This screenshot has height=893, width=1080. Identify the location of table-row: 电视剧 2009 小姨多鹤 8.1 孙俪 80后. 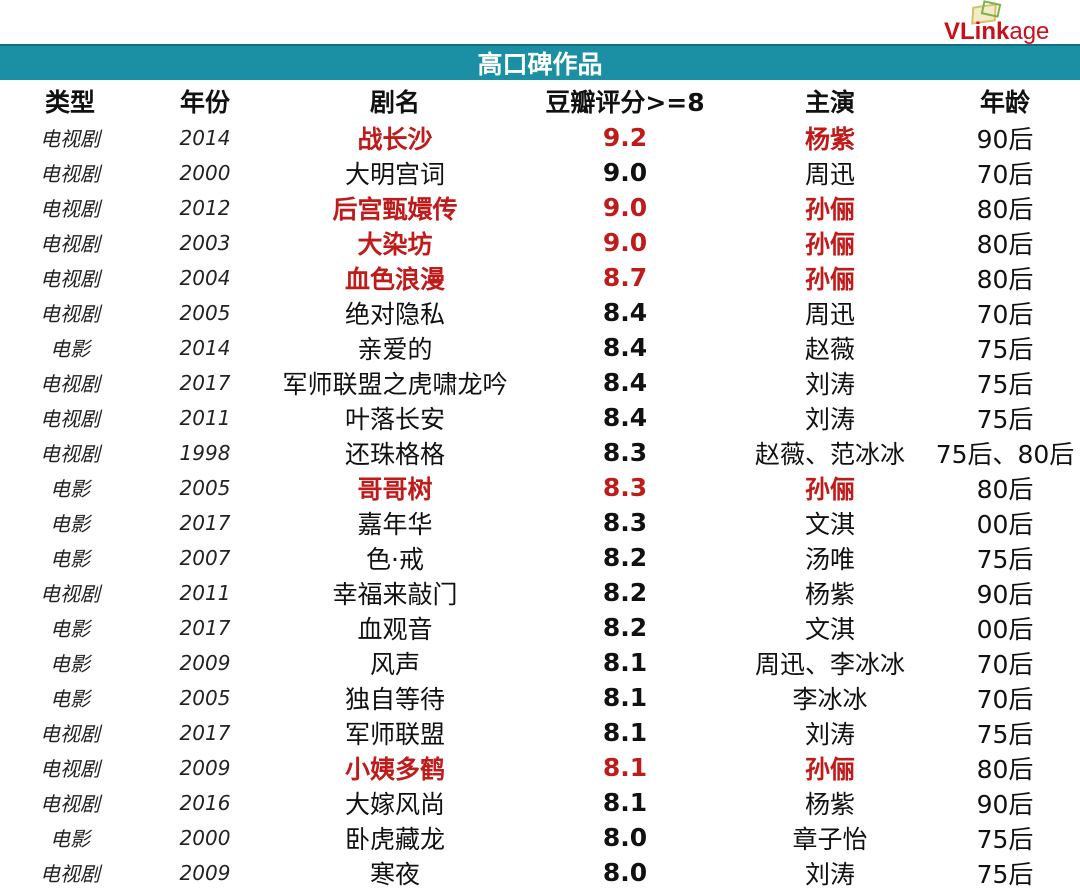
(540, 767).